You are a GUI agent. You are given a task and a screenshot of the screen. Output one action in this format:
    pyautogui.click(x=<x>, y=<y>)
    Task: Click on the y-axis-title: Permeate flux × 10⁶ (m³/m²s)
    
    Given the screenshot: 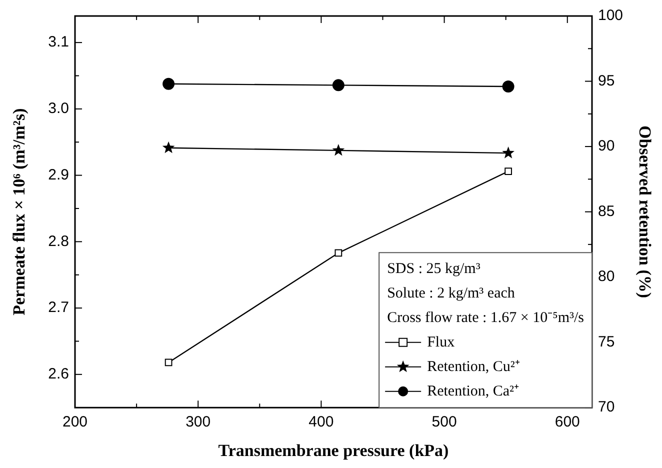 What is the action you would take?
    pyautogui.click(x=19, y=212)
    